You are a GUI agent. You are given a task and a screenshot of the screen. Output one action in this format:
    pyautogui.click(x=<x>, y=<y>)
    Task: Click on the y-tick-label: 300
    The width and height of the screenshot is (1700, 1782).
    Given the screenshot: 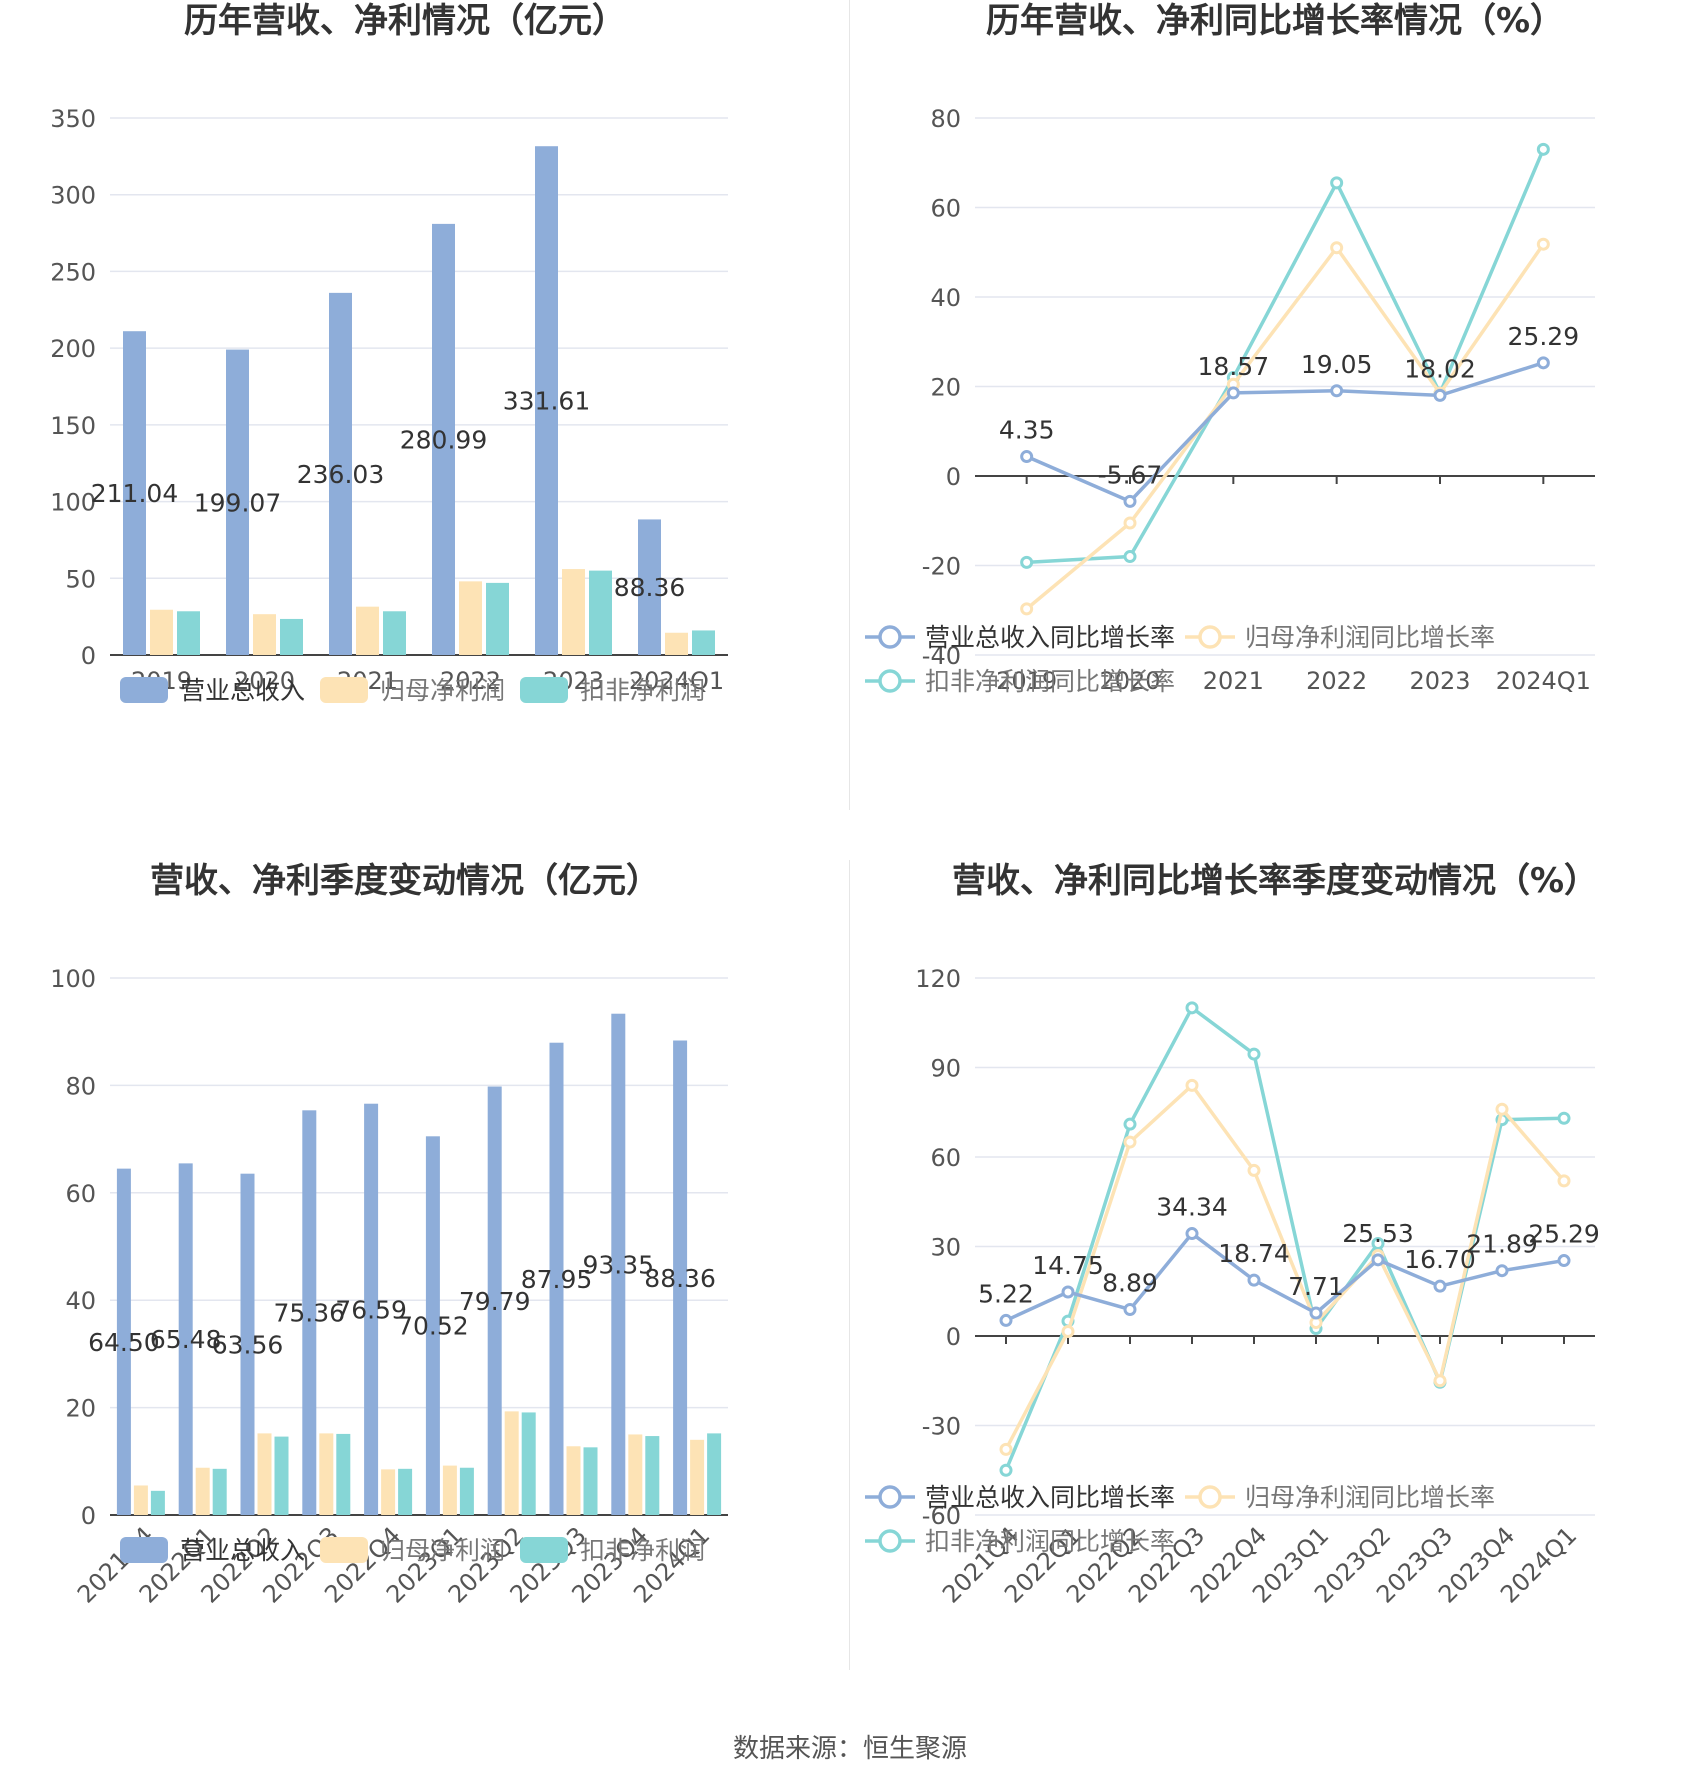 What is the action you would take?
    pyautogui.click(x=73, y=196)
    